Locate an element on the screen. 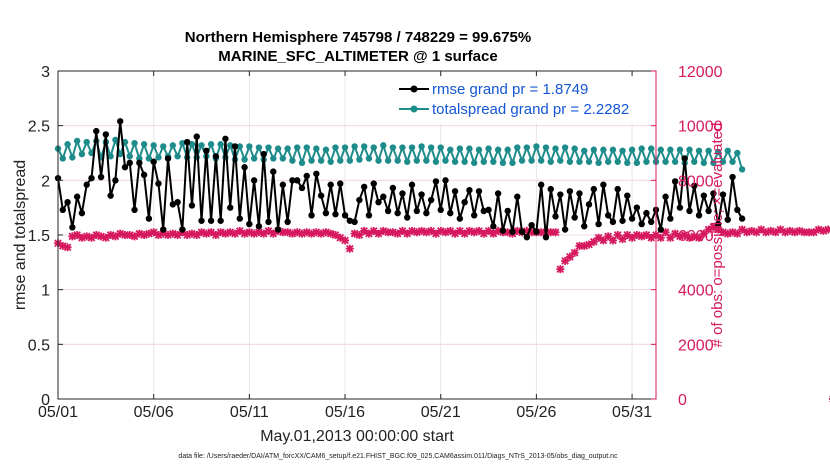 This screenshot has width=830, height=470. obs-evaluated-point is located at coordinates (827, 229).